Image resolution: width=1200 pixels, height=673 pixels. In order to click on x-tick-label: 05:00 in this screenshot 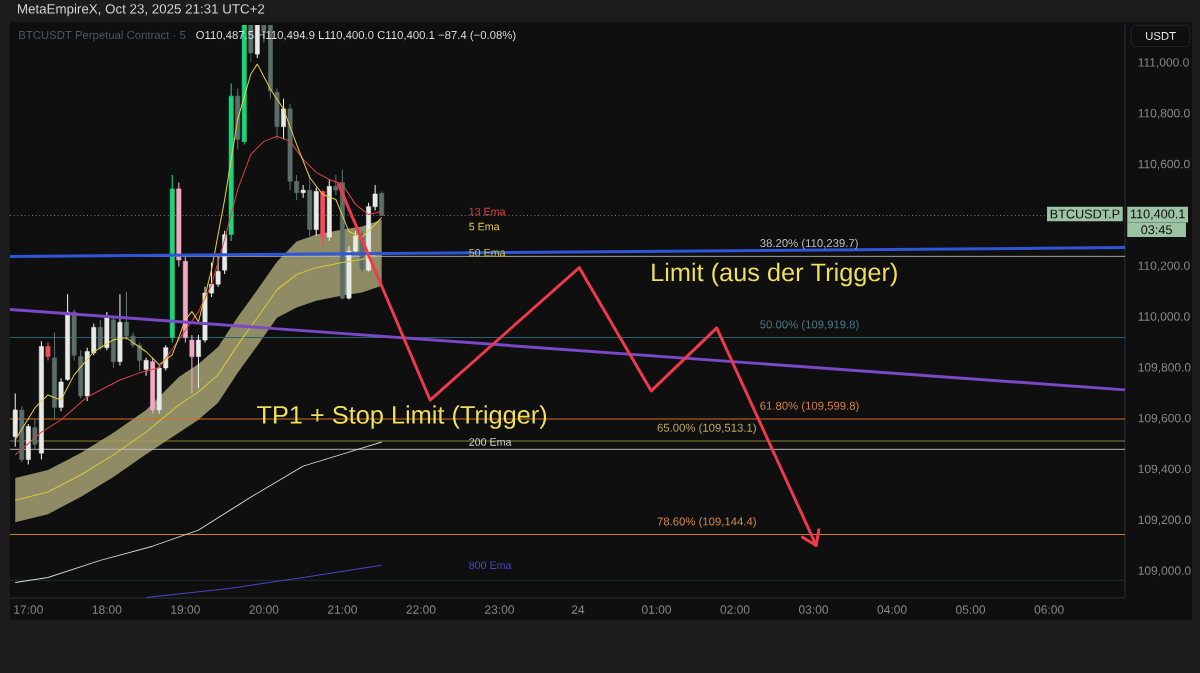, I will do `click(971, 609)`.